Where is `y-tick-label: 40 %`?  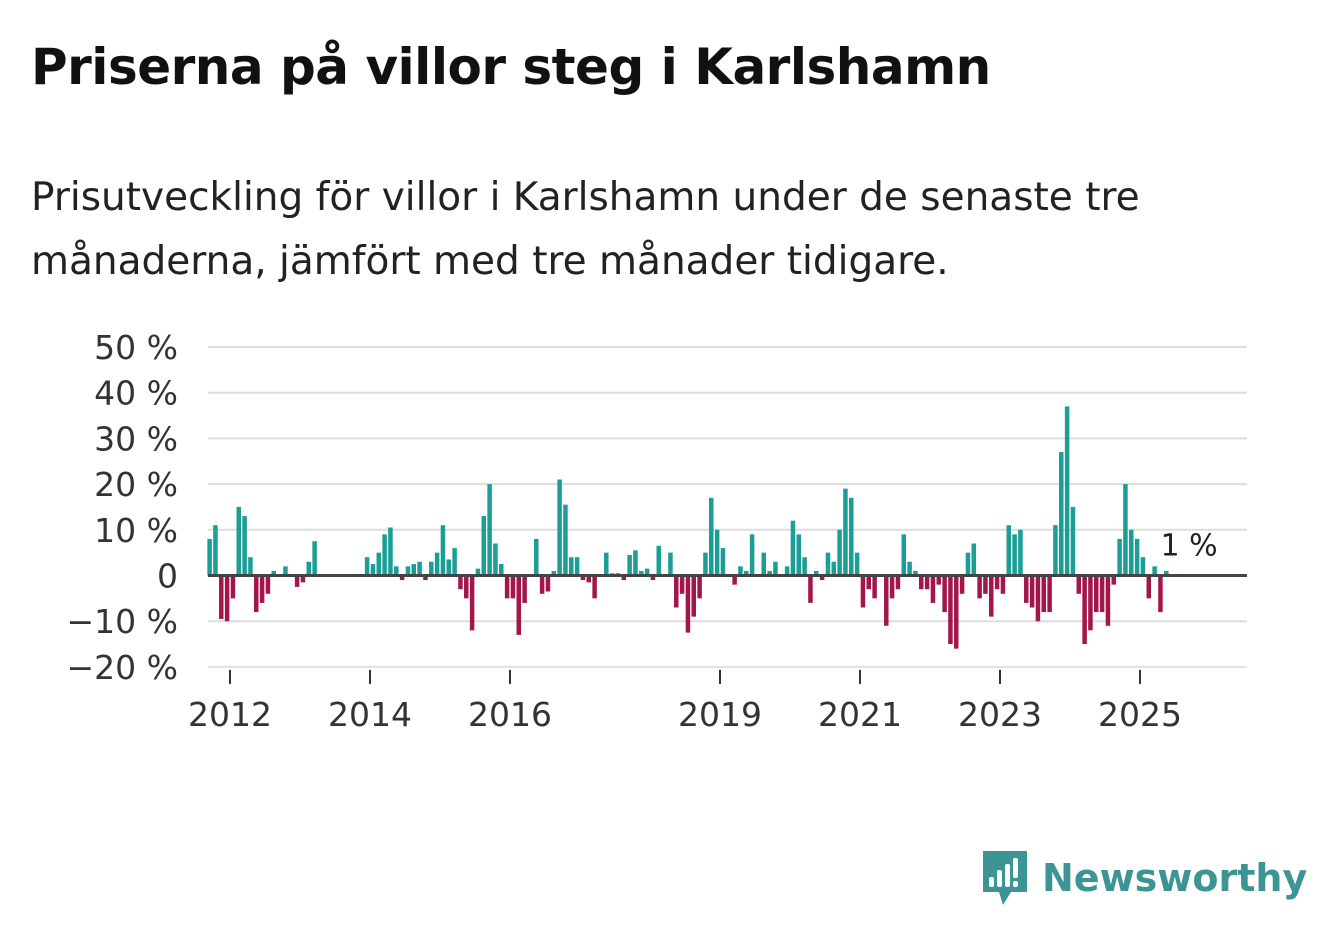
y-tick-label: 40 % is located at coordinates (136, 393).